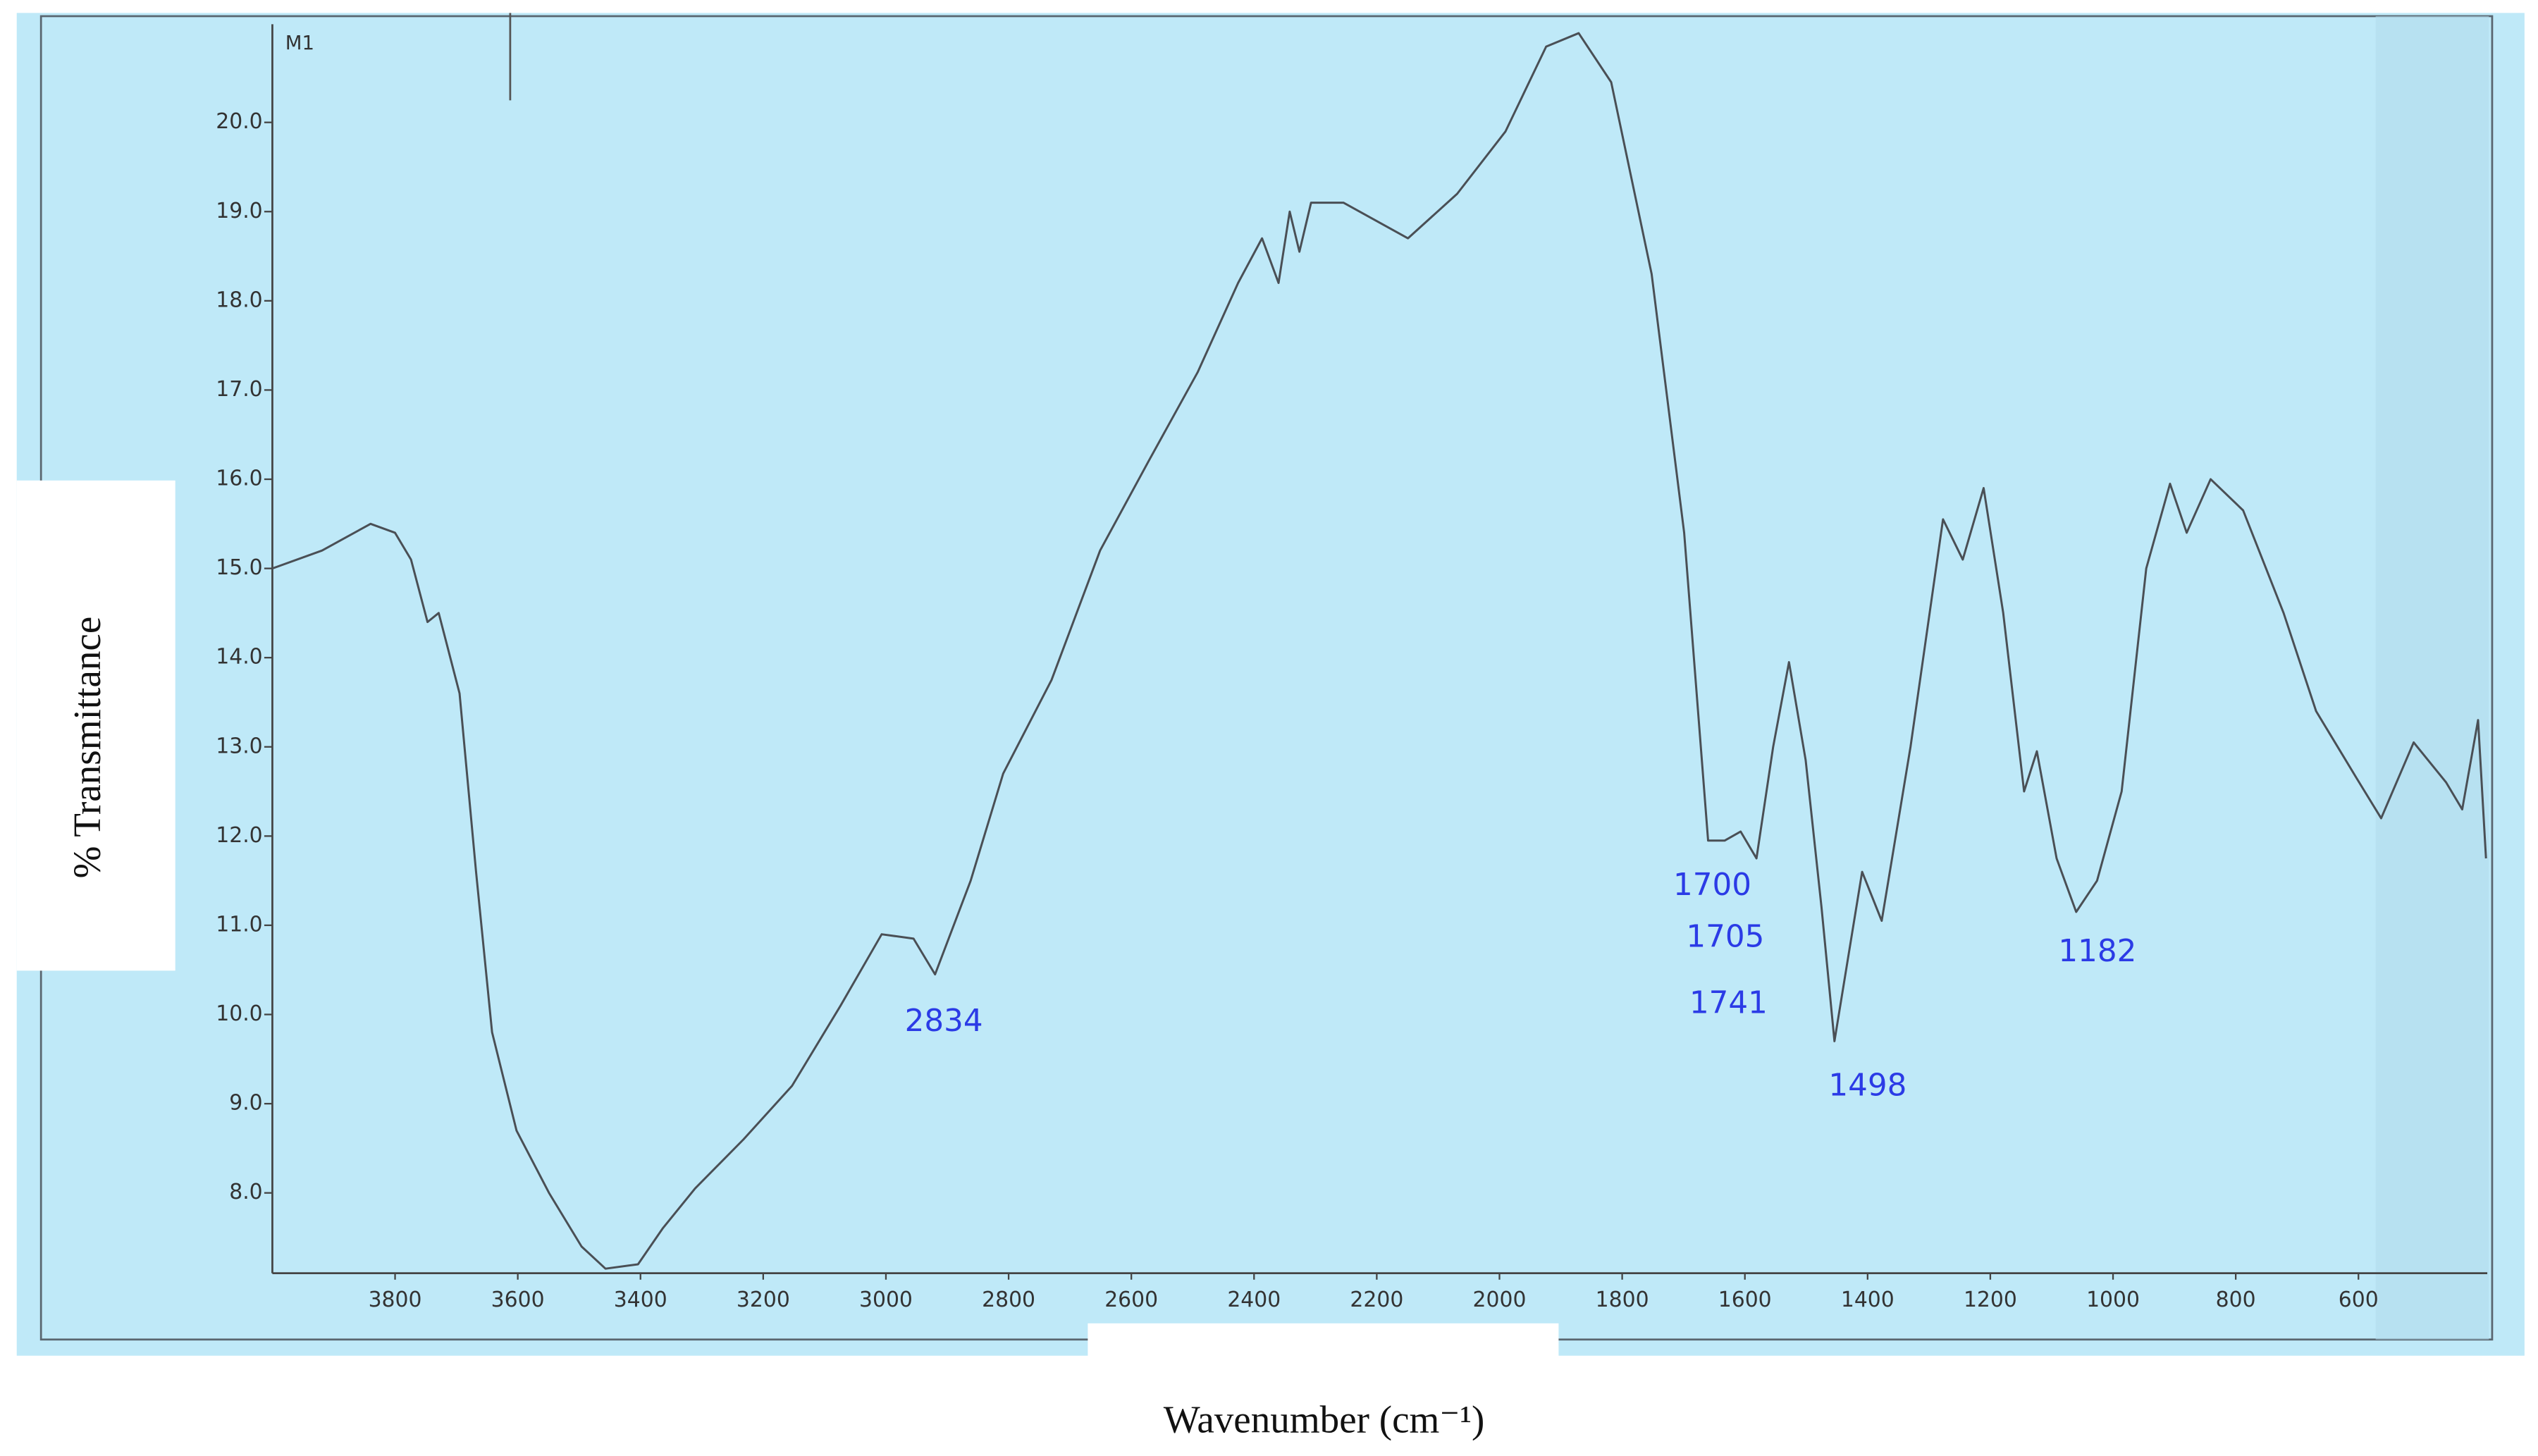 The width and height of the screenshot is (2538, 1456). I want to click on x-tick-label: 3600, so click(518, 1300).